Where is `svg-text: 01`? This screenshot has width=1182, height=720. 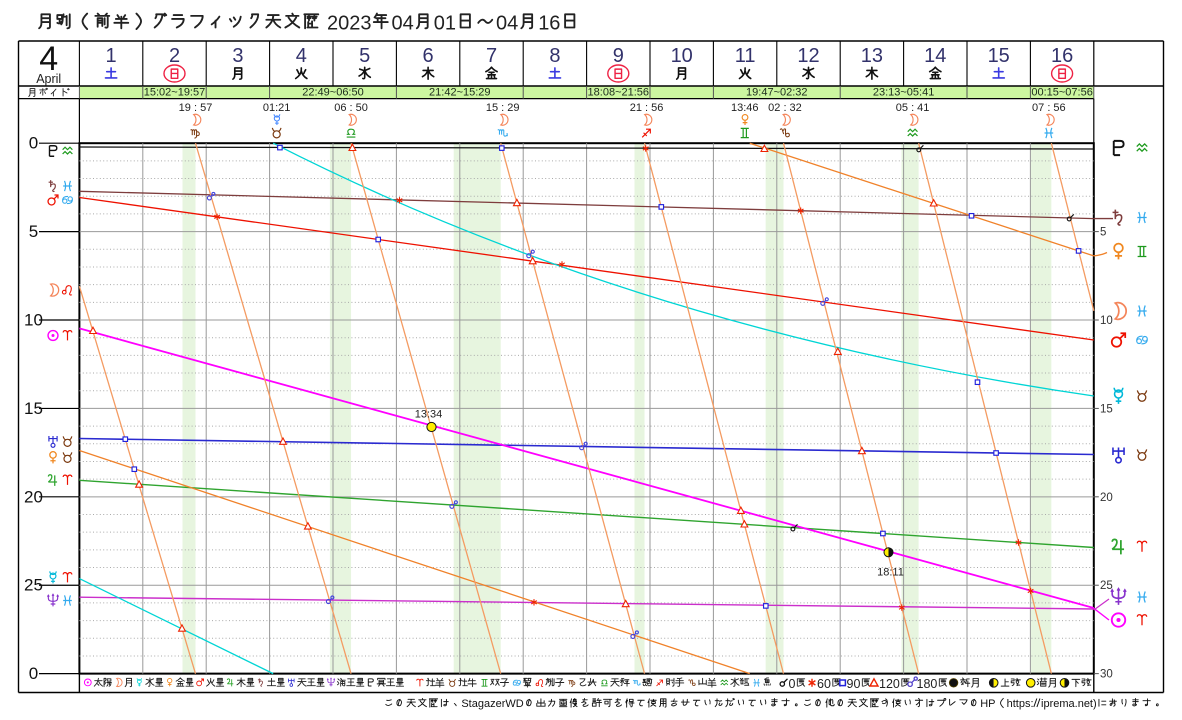
svg-text: 01 is located at coordinates (445, 23).